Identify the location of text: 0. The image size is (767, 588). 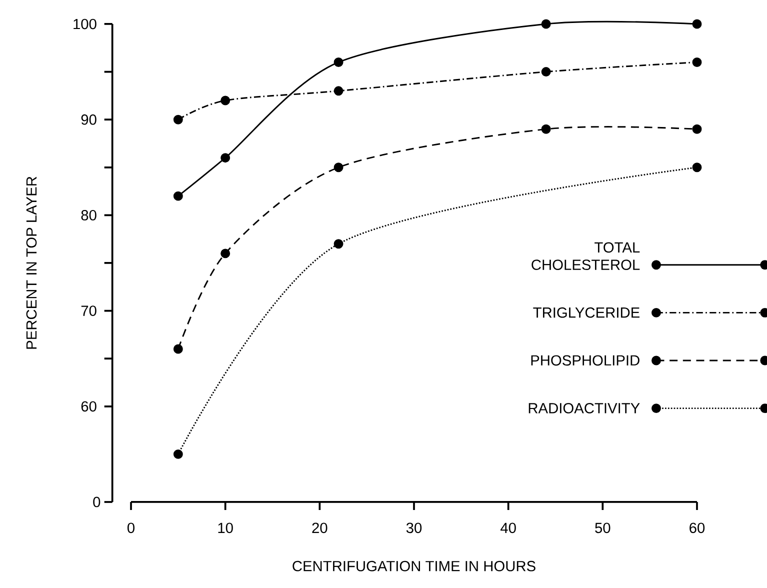
(96, 502).